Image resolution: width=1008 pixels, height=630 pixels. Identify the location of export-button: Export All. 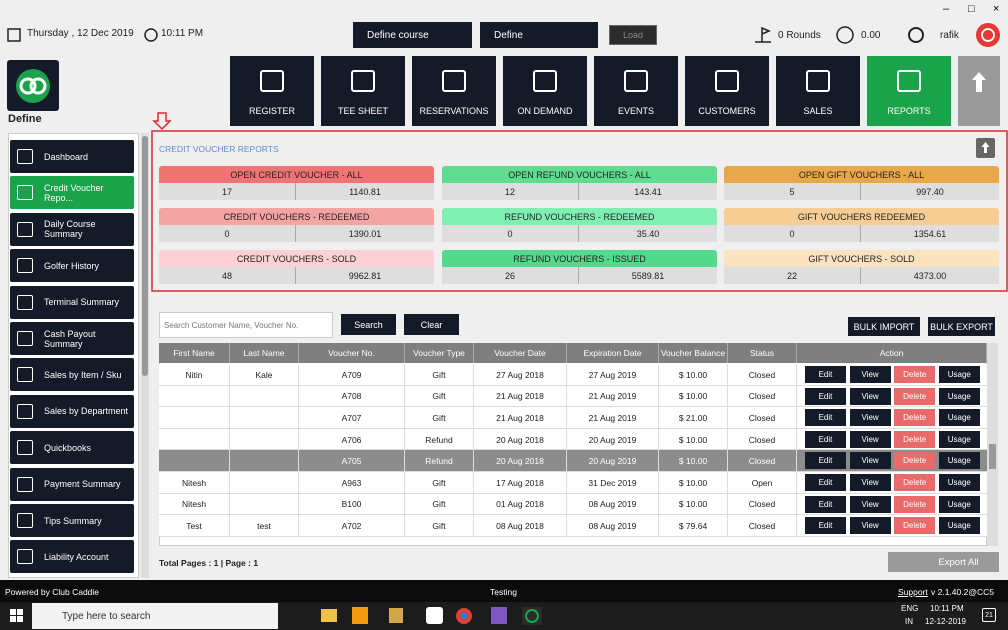
(943, 562).